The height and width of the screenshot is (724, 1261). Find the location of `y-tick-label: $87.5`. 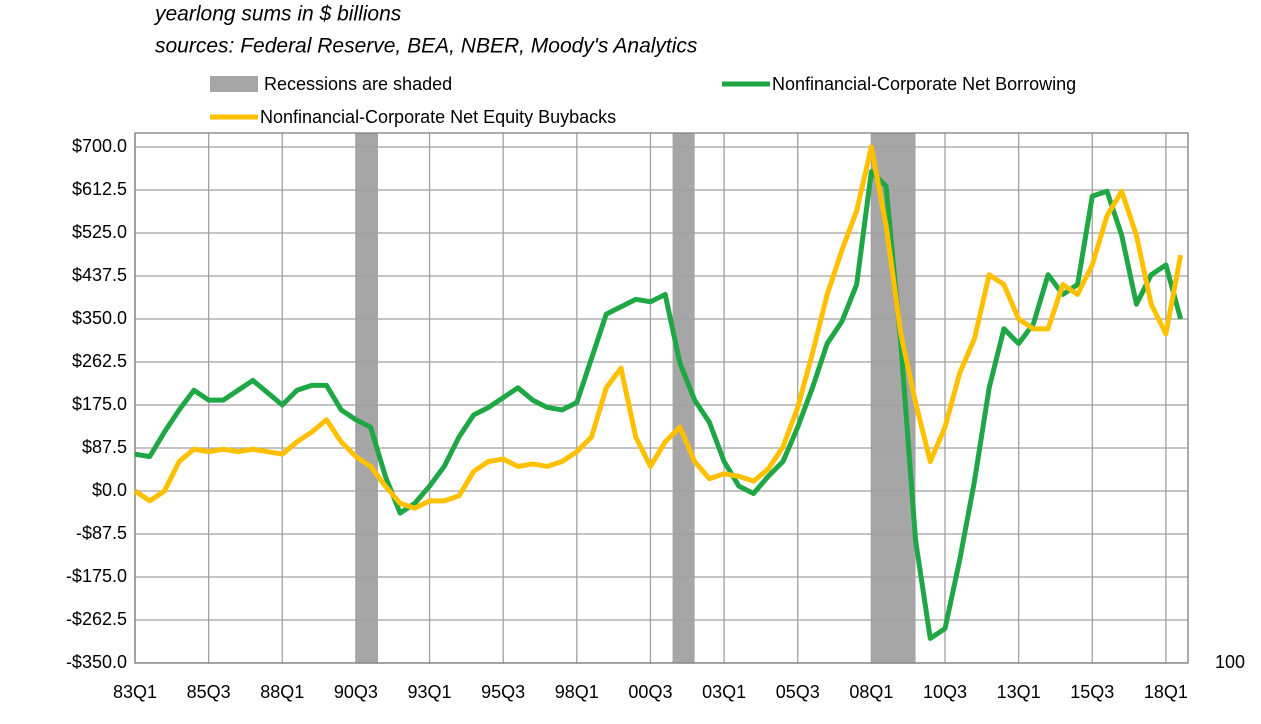

y-tick-label: $87.5 is located at coordinates (104, 447).